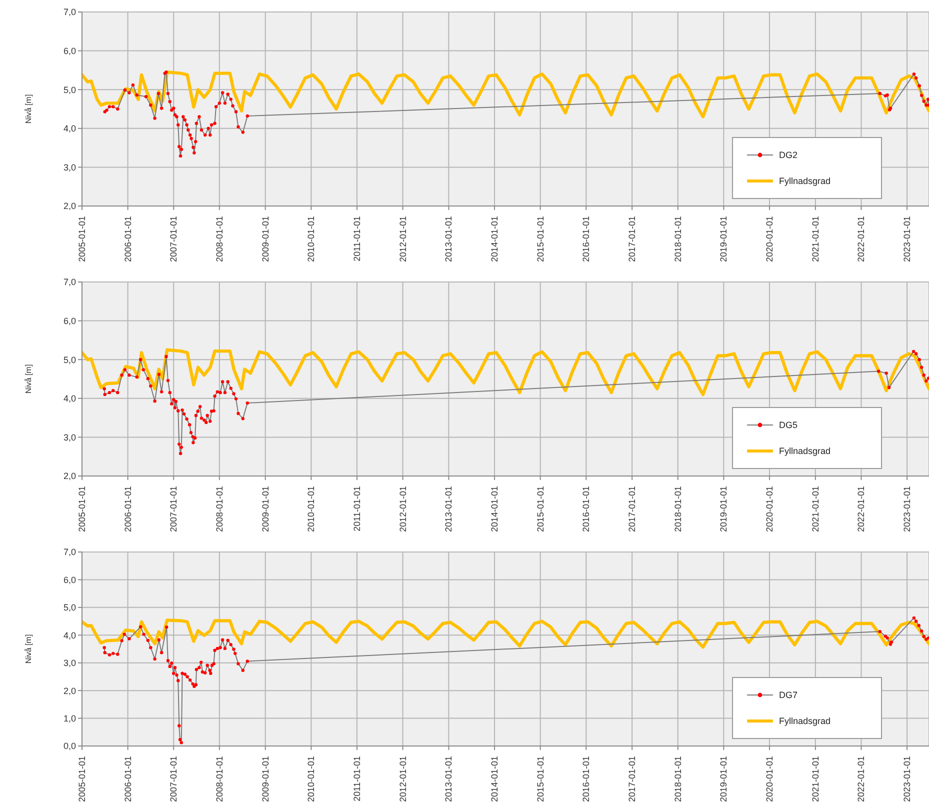 This screenshot has width=929, height=805. What do you see at coordinates (69, 718) in the screenshot?
I see `y-tick-label: 1,0` at bounding box center [69, 718].